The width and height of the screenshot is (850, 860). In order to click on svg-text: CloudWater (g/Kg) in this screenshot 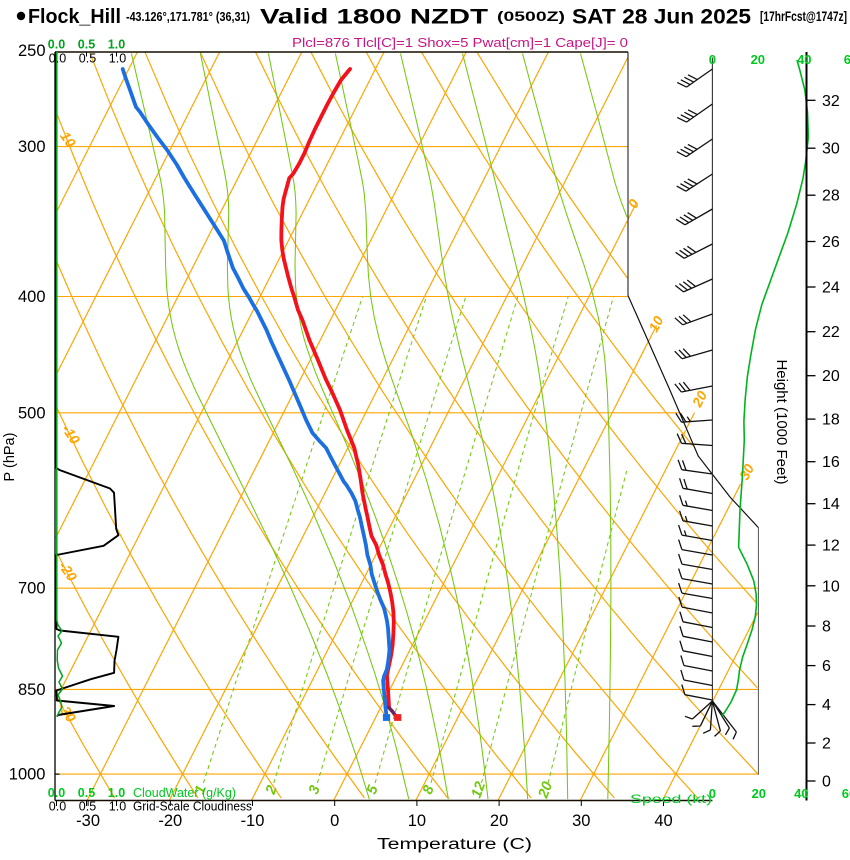, I will do `click(184, 793)`.